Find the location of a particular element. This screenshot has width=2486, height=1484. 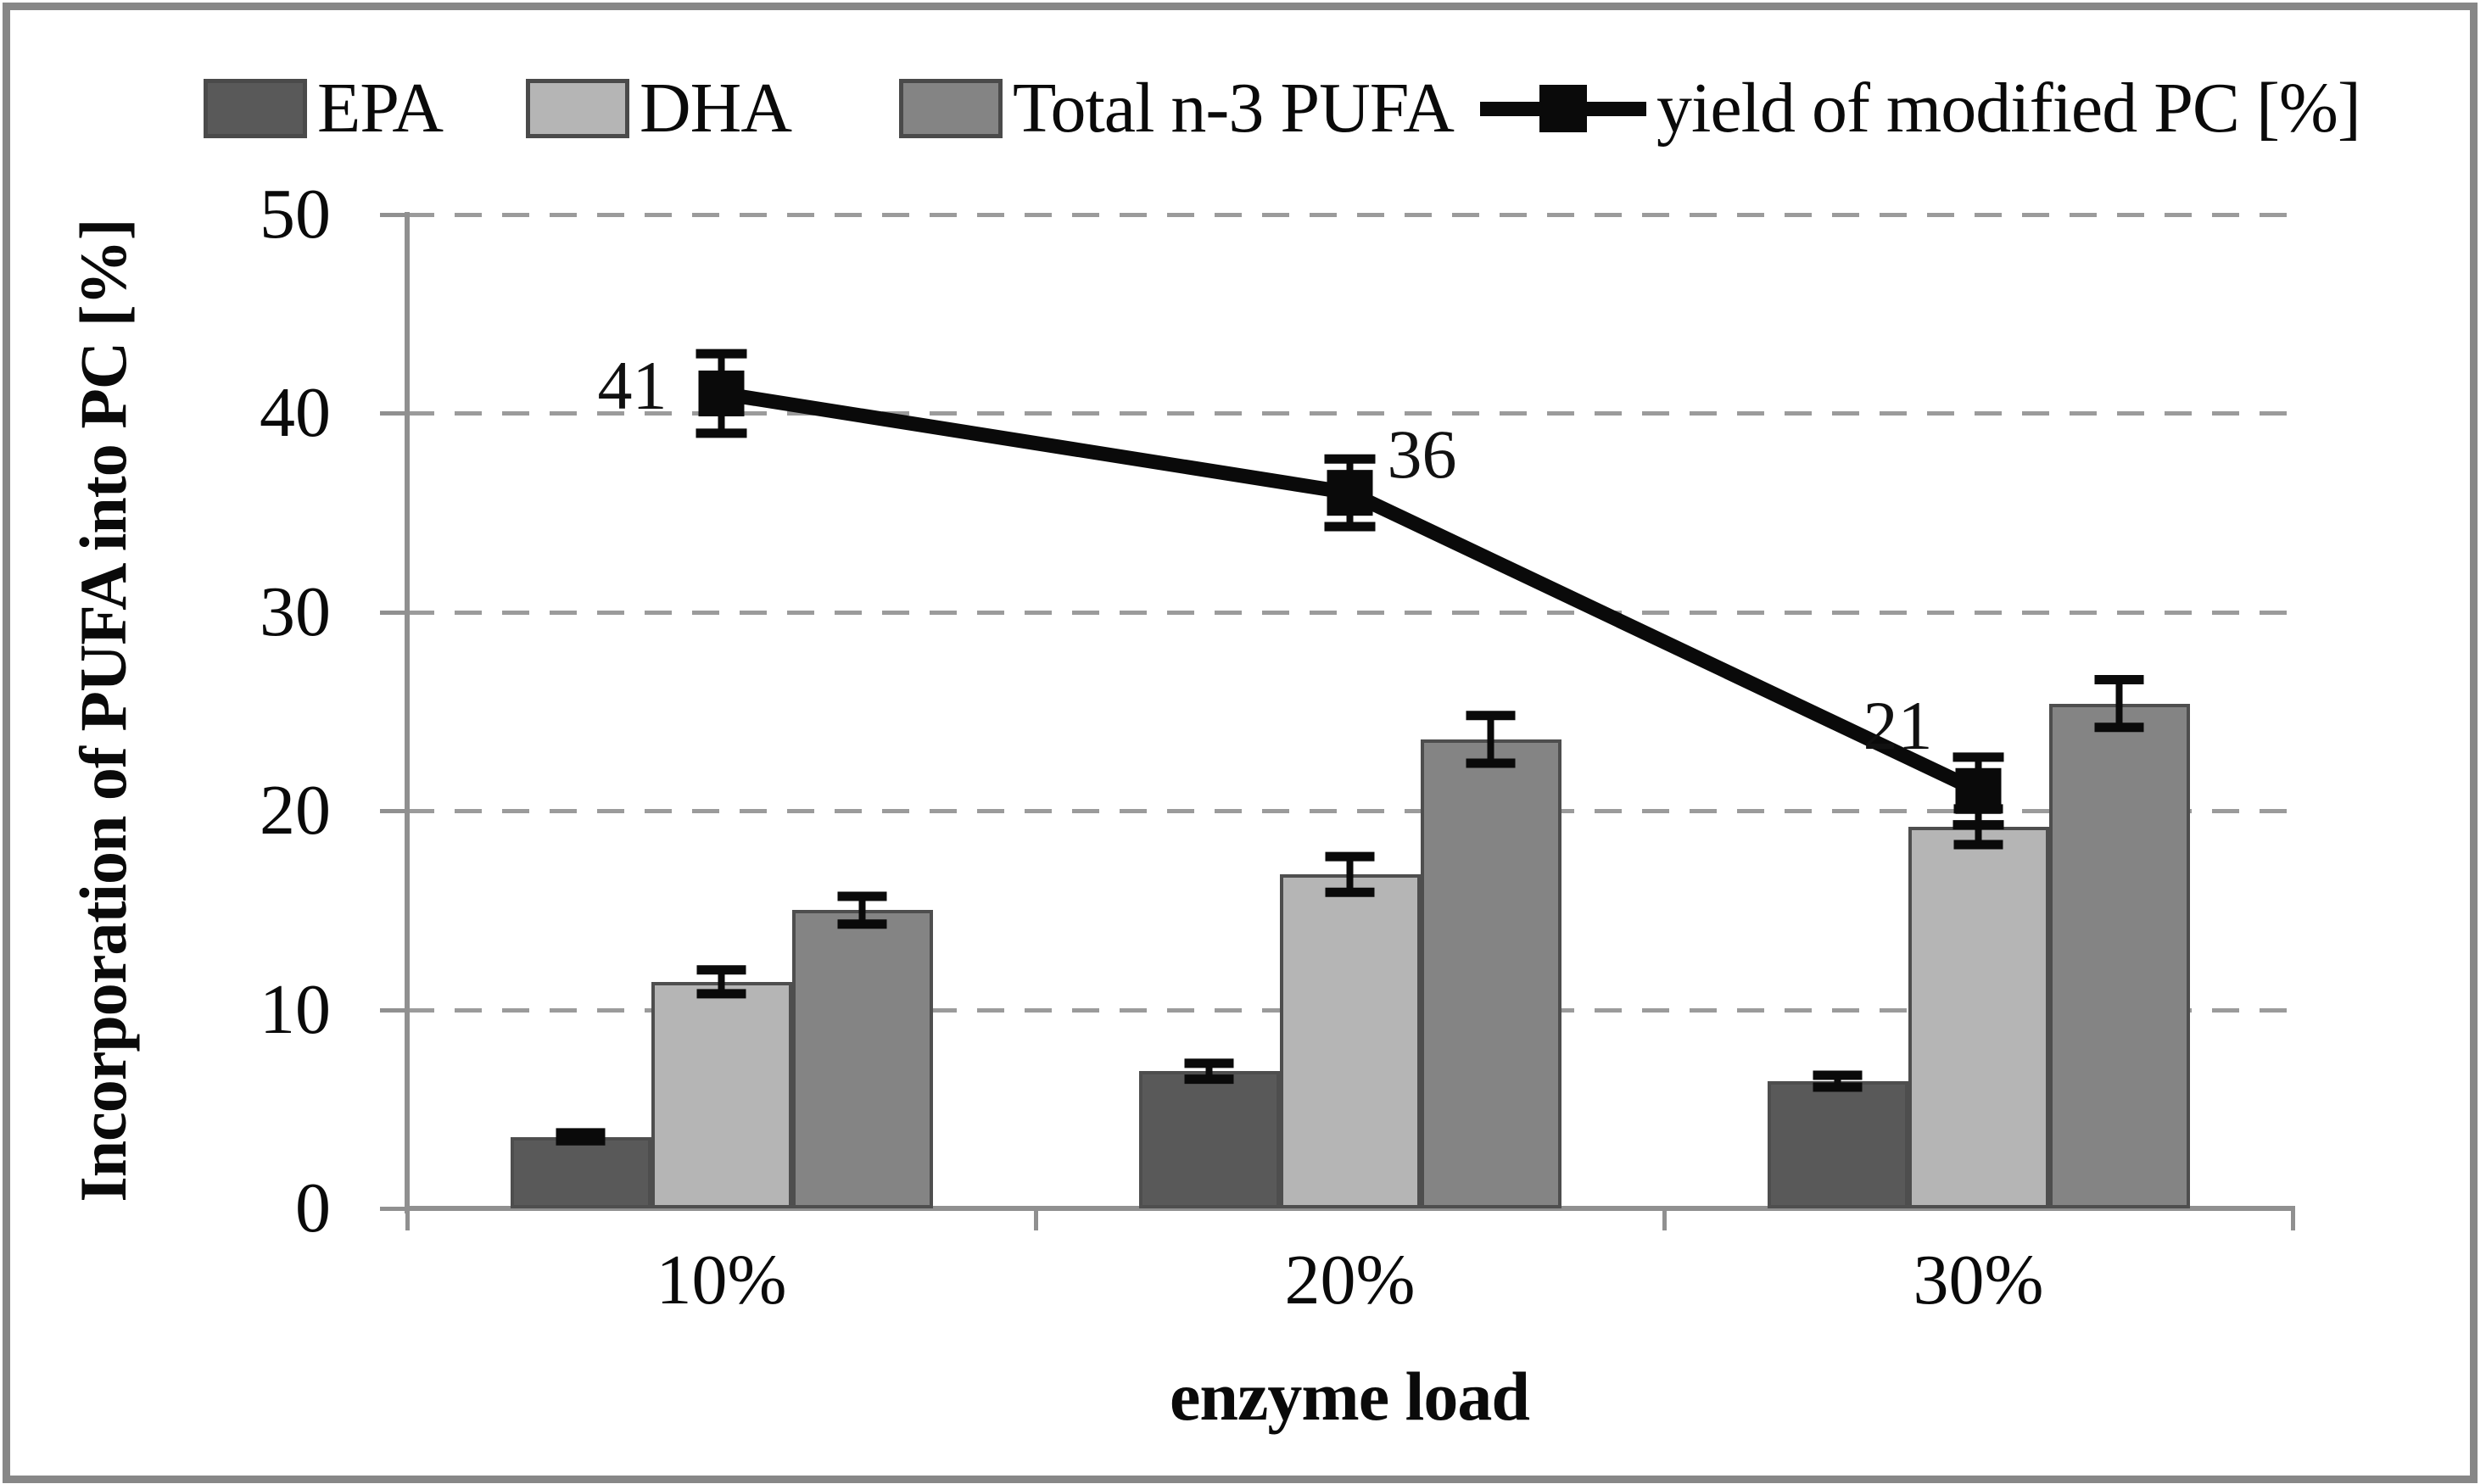

legend-line-marker-icon is located at coordinates (1563, 108).